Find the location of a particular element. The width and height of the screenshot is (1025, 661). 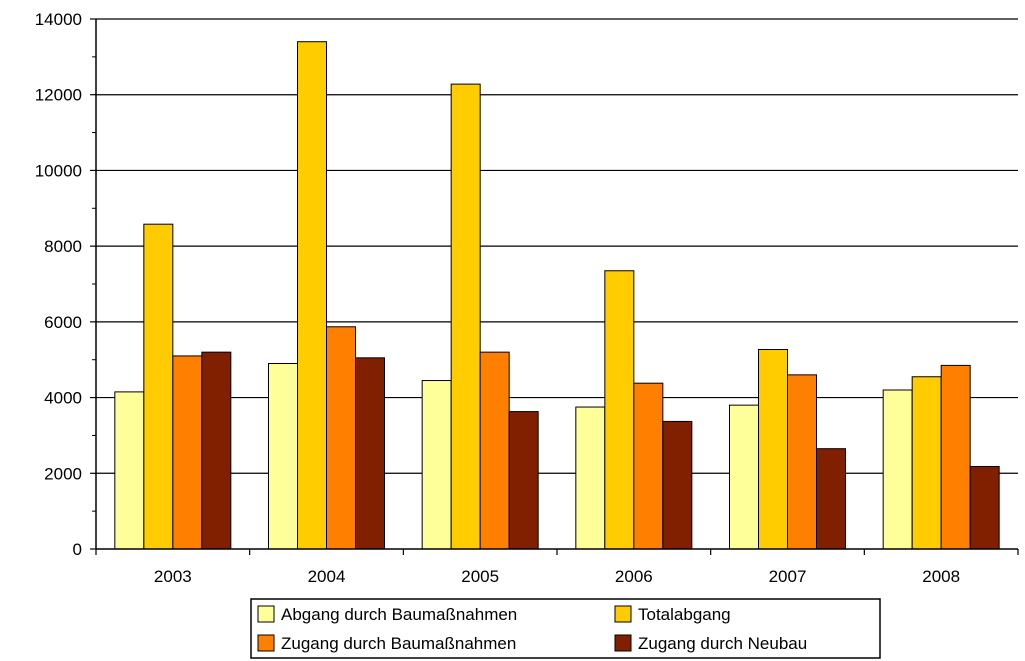

legend-box is located at coordinates (565, 628).